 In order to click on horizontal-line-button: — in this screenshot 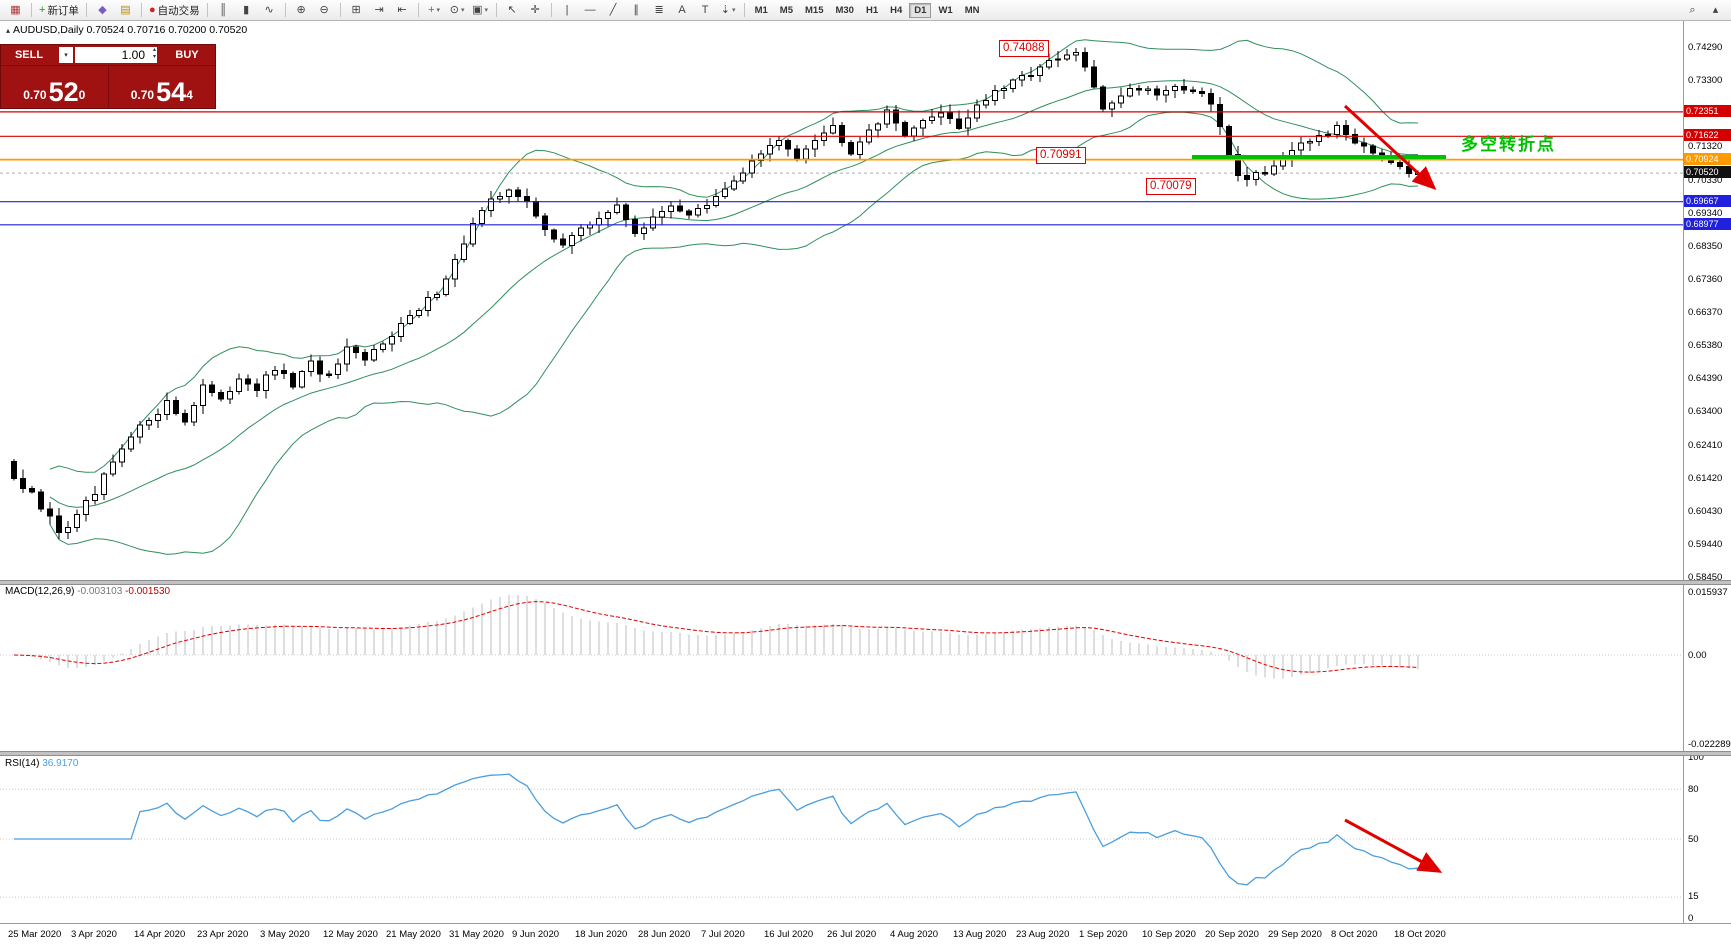, I will do `click(590, 10)`.